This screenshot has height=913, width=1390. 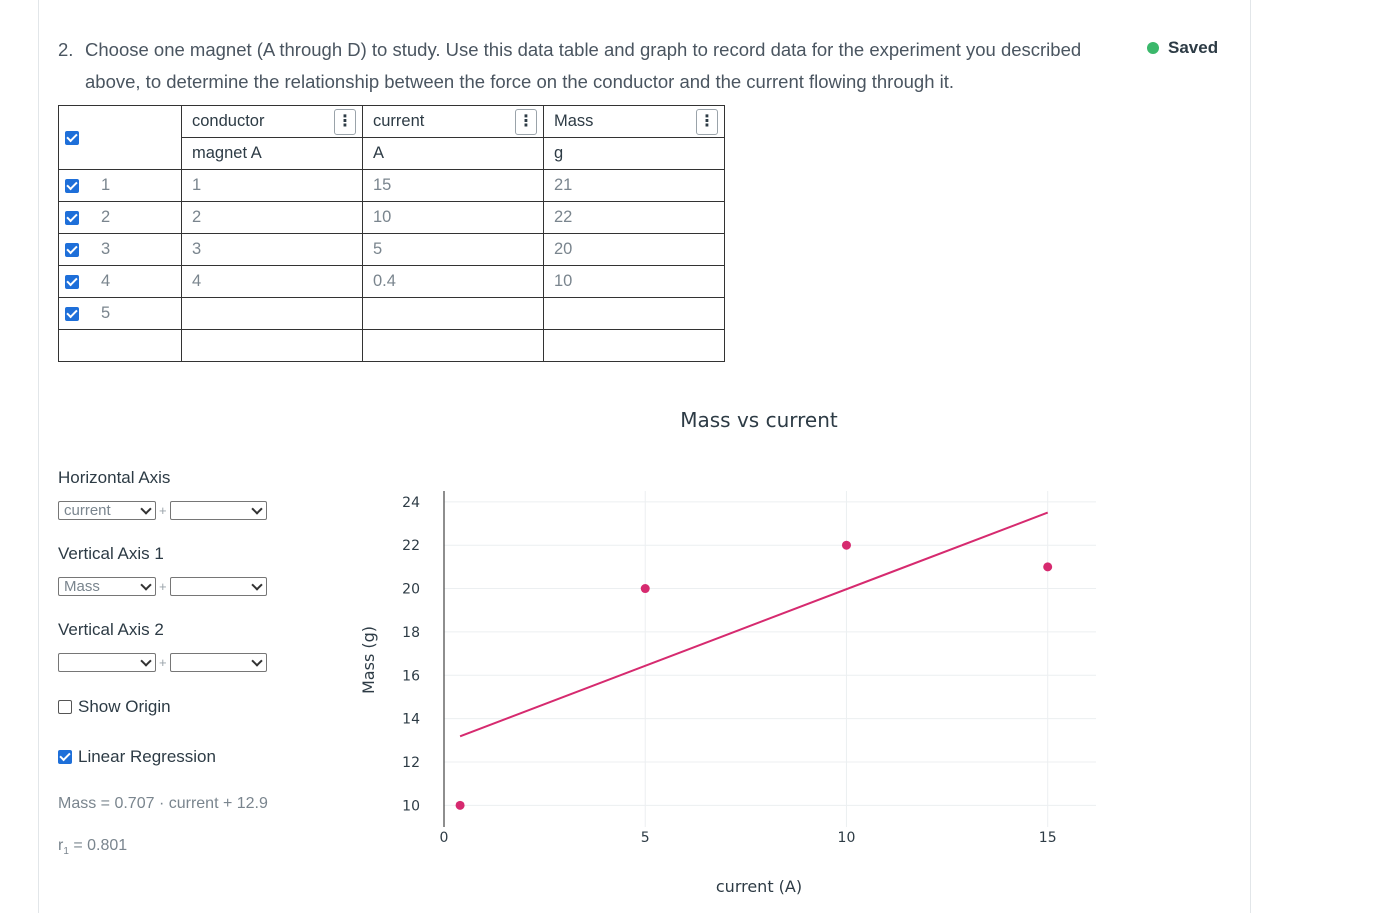 What do you see at coordinates (147, 756) in the screenshot?
I see `linear-regression-label: Linear Regression` at bounding box center [147, 756].